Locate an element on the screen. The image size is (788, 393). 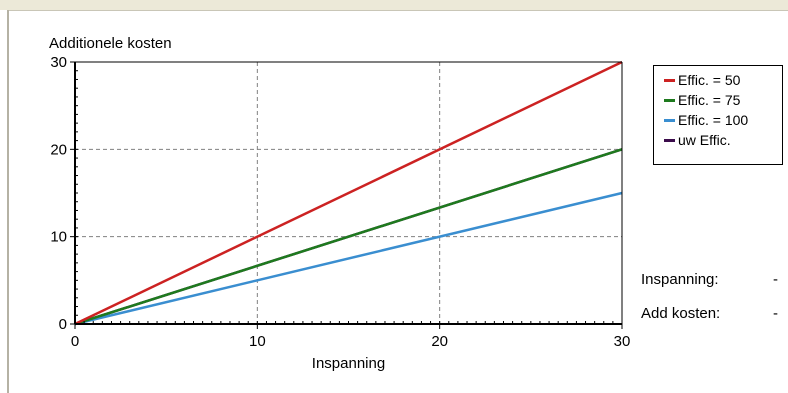
y-axis-title: Additionele kosten is located at coordinates (110, 43).